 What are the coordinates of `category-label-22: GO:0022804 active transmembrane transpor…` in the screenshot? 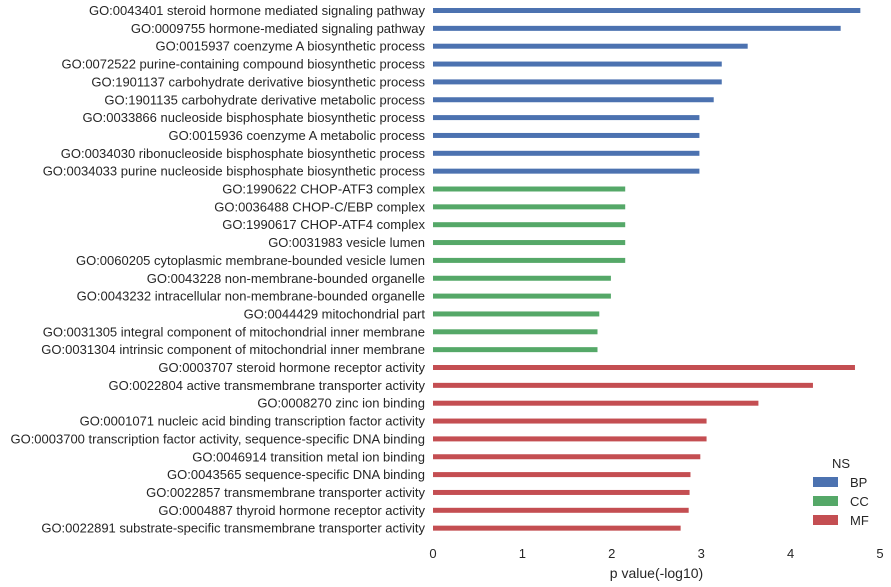 It's located at (267, 385).